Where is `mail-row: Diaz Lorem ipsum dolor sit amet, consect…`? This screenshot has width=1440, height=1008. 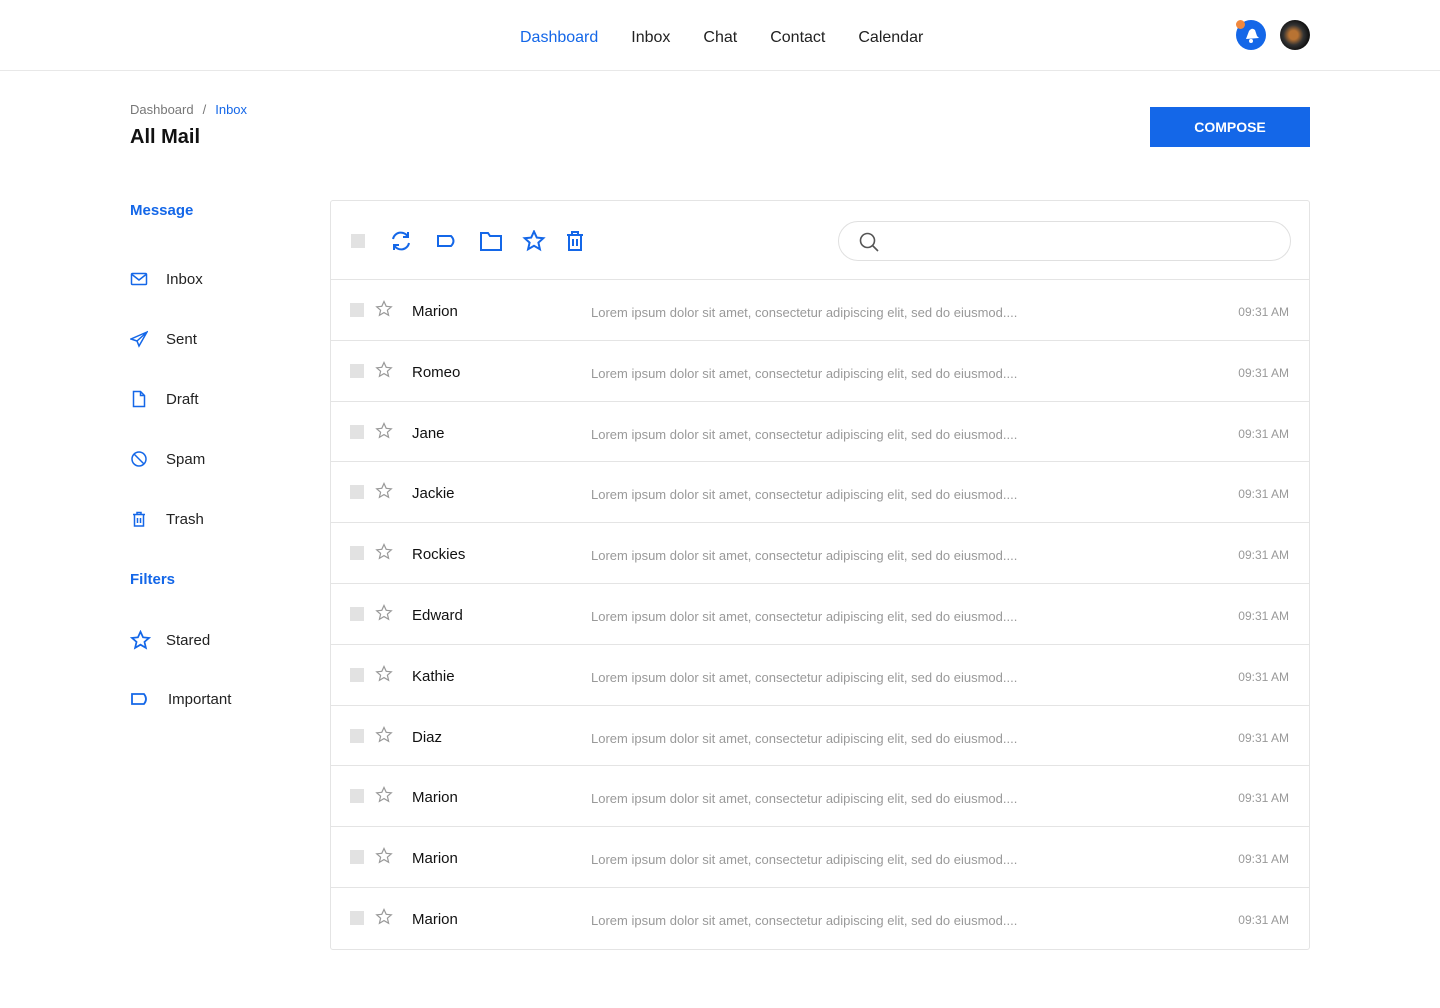 mail-row: Diaz Lorem ipsum dolor sit amet, consect… is located at coordinates (820, 736).